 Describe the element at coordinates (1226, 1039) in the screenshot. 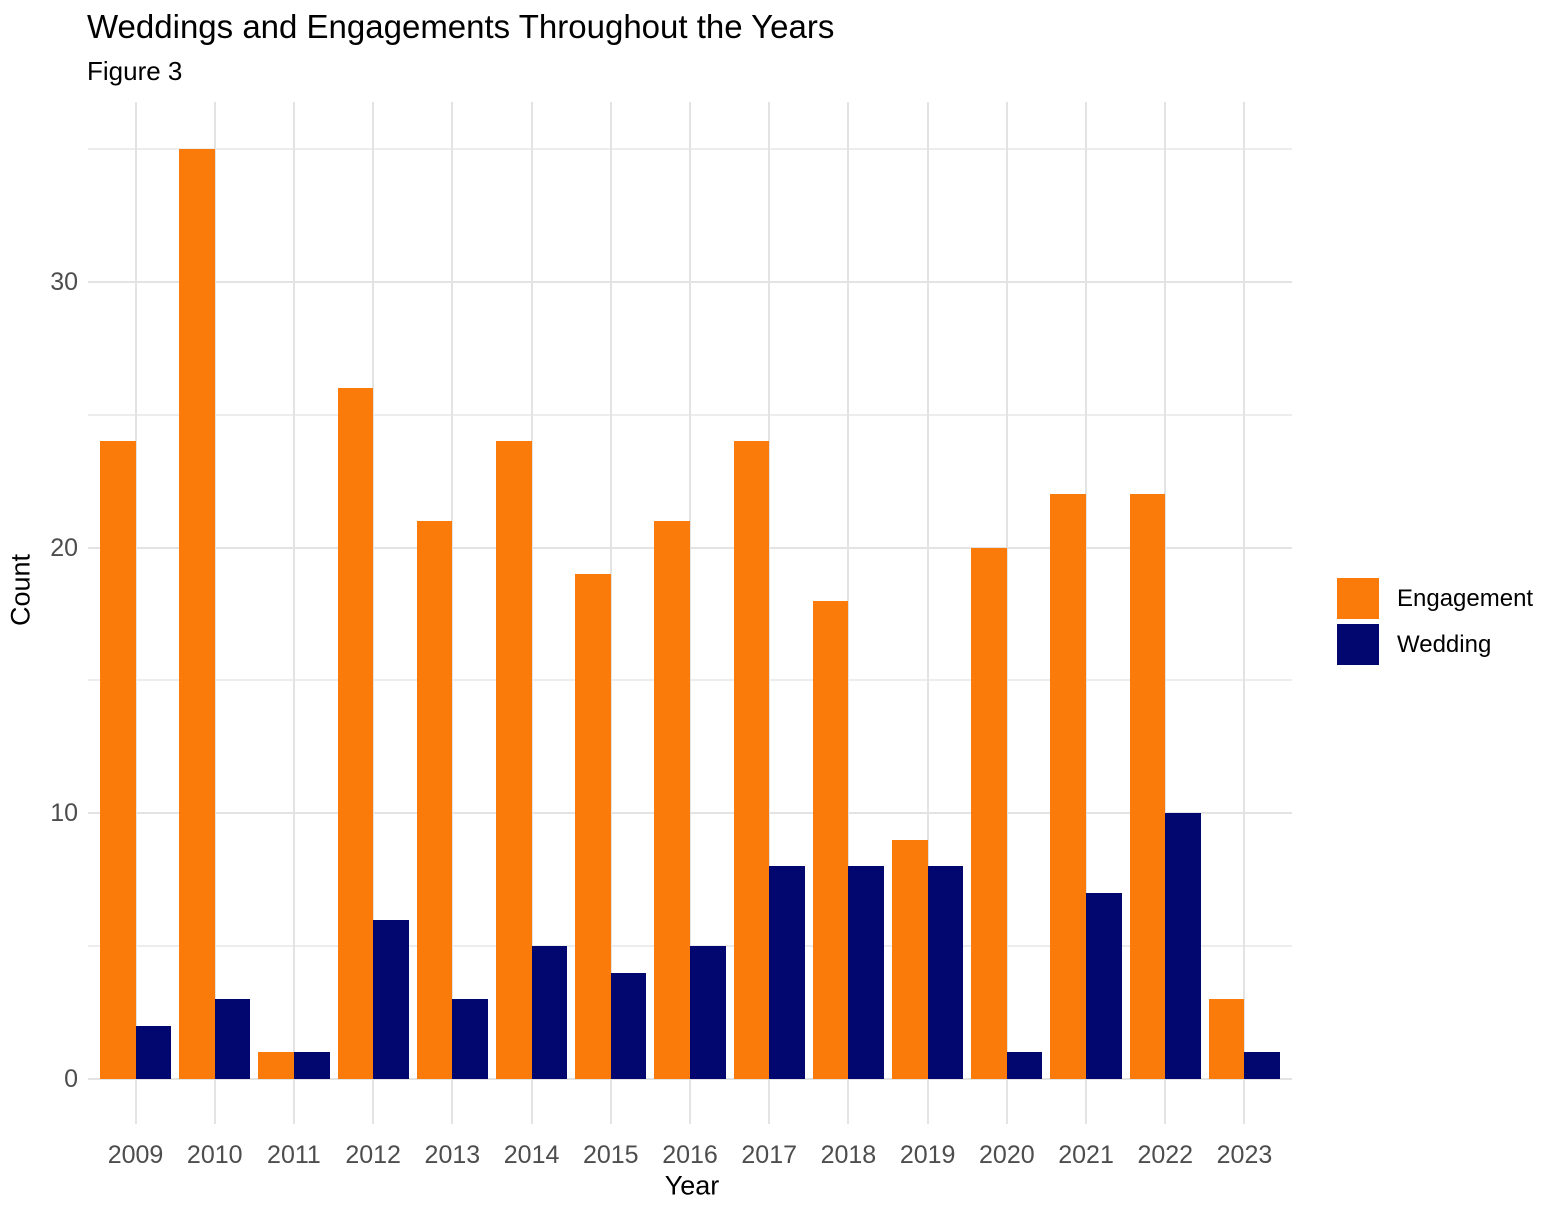

I see `bar-engagement-2023` at that location.